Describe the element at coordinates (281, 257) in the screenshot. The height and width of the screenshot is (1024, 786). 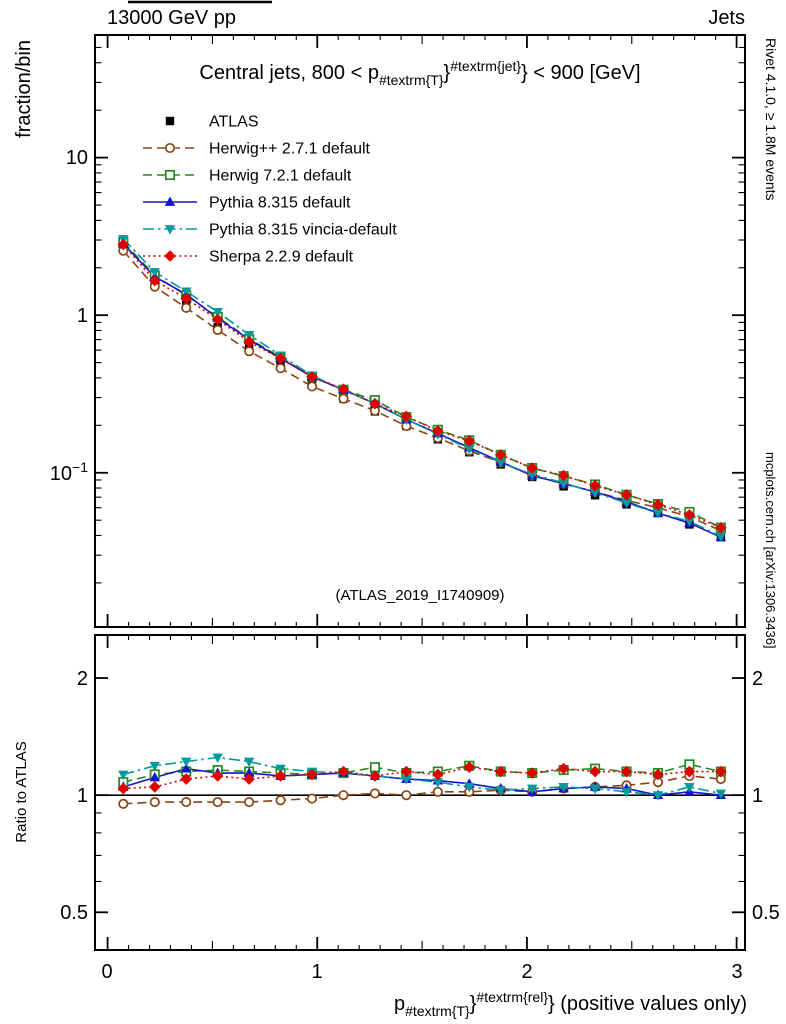
I see `legend-label: Sherpa 2.2.9 default` at that location.